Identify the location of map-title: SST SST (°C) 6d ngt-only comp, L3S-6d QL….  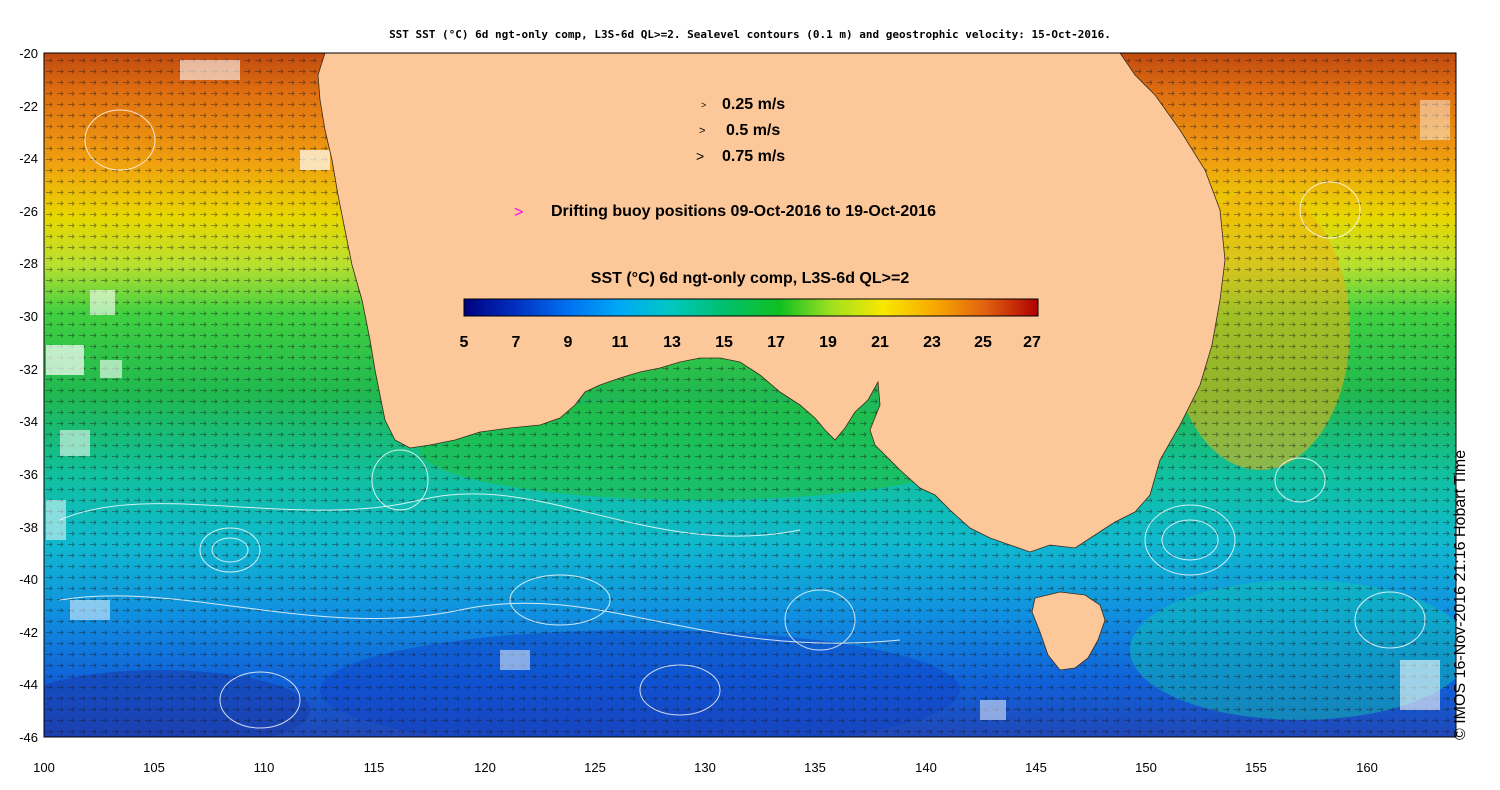
(750, 34).